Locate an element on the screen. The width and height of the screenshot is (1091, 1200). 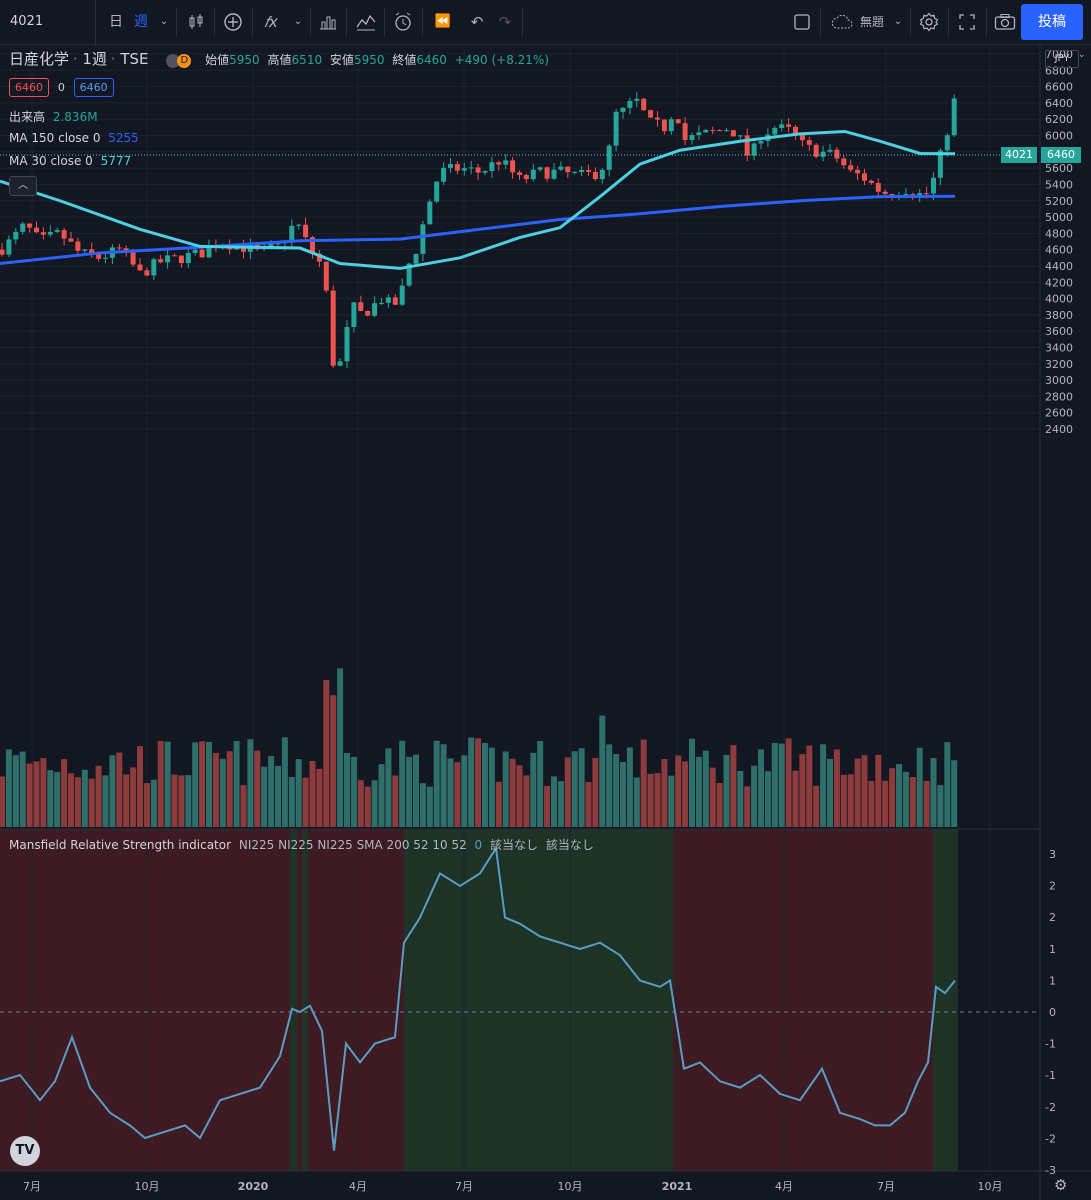
ma150-legend: MA 150 close 0 5255 is located at coordinates (74, 138).